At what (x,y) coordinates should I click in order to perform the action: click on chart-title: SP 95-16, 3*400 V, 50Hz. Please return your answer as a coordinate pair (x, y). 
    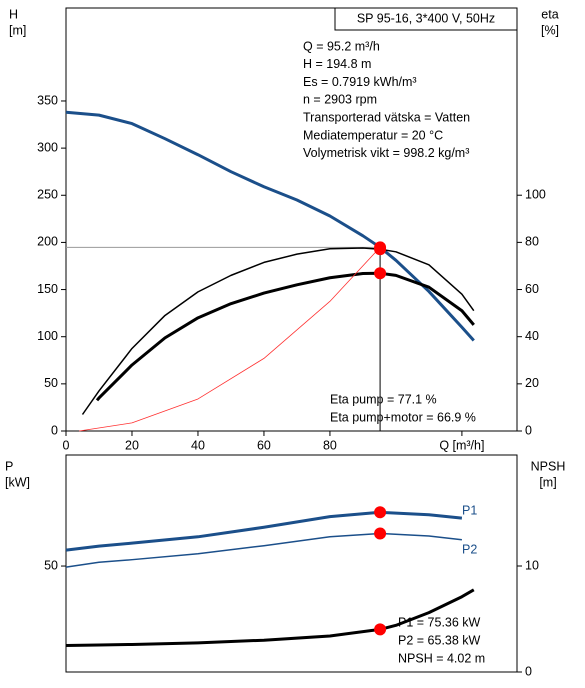
    Looking at the image, I should click on (426, 18).